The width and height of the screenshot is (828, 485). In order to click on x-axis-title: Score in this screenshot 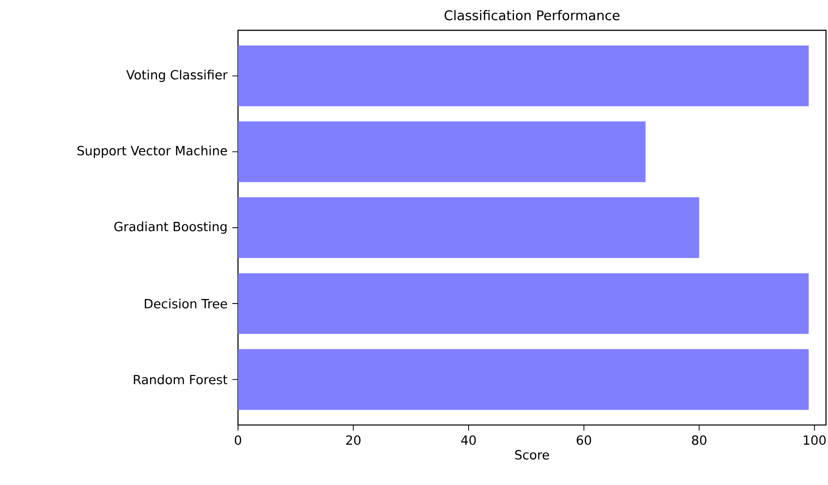, I will do `click(532, 455)`.